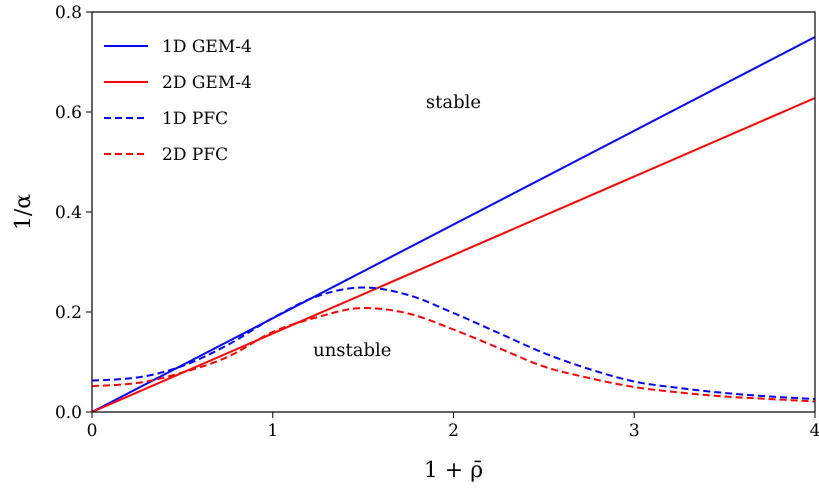 The width and height of the screenshot is (819, 495). I want to click on x-tick-label: 3, so click(634, 431).